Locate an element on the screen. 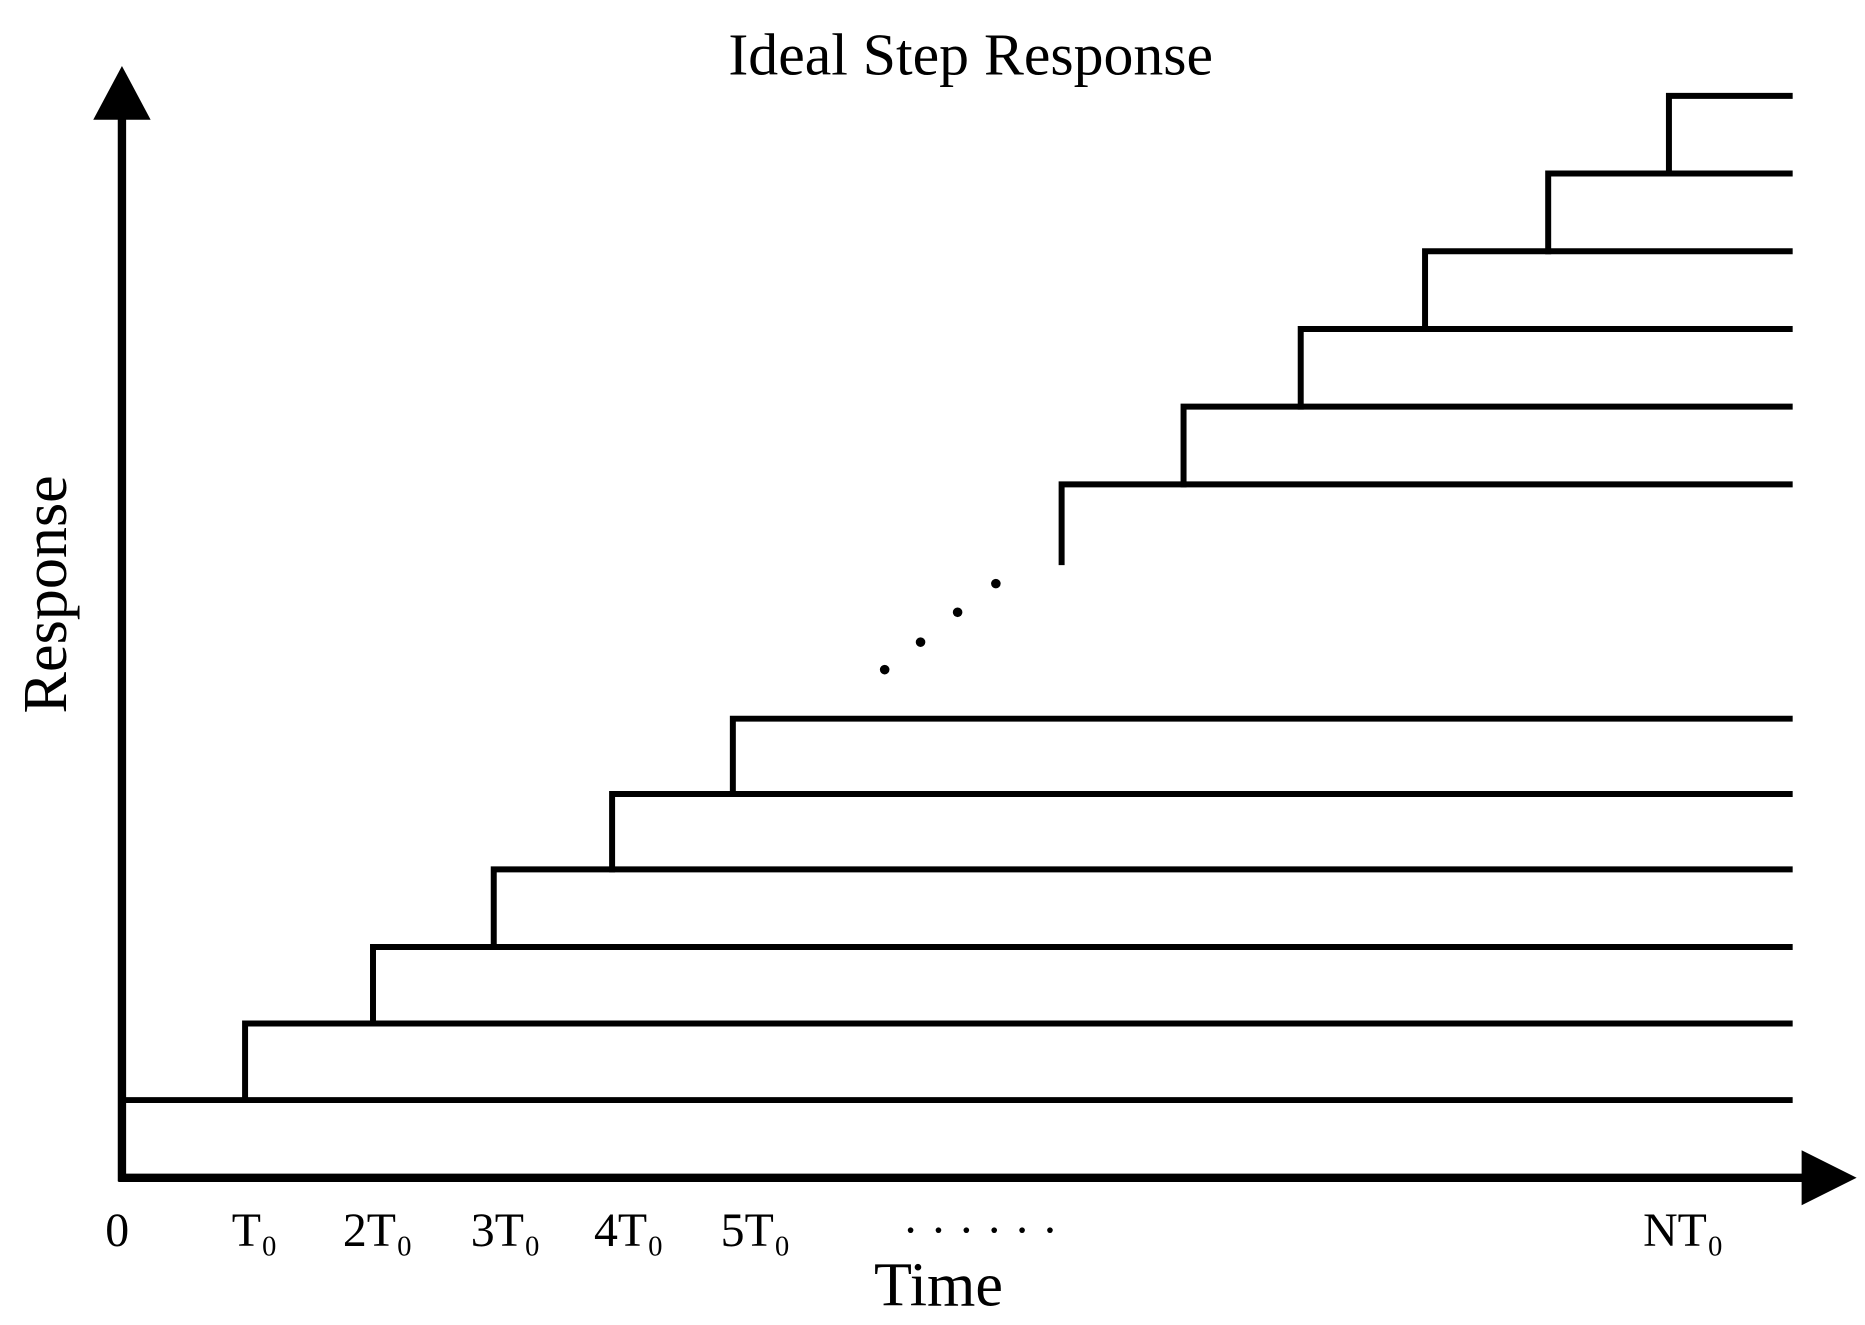 The height and width of the screenshot is (1325, 1865). x-tick-label: T₀ is located at coordinates (255, 1230).